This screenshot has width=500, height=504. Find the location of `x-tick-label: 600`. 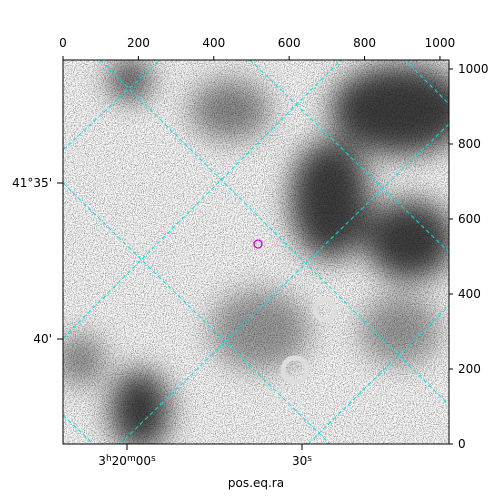

x-tick-label: 600 is located at coordinates (289, 43).